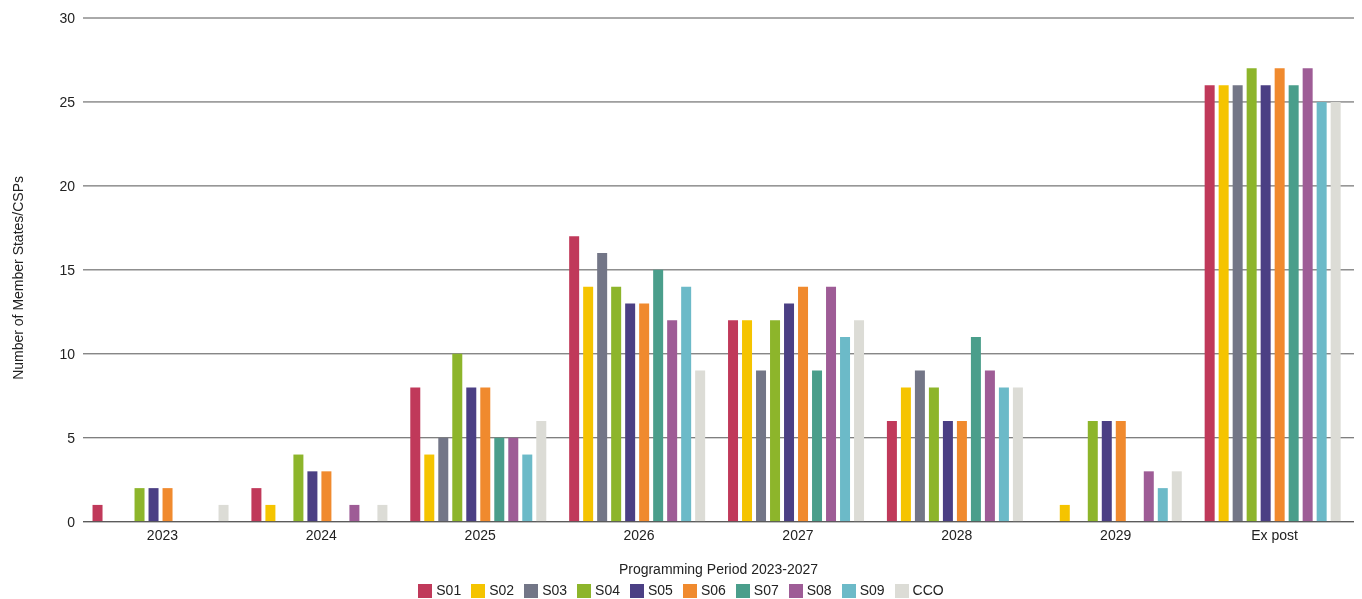  Describe the element at coordinates (71, 521) in the screenshot. I see `y-tick-label: 0` at that location.